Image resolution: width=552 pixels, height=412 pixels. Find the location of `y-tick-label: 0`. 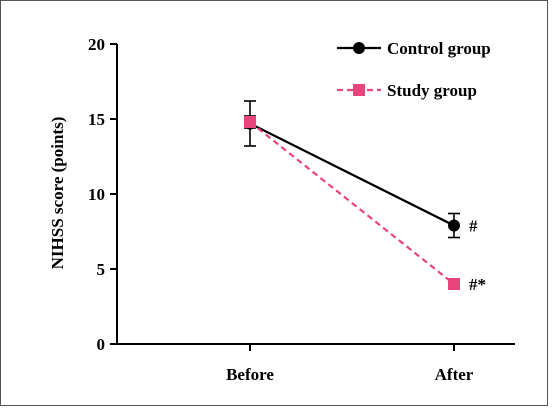

y-tick-label: 0 is located at coordinates (101, 344).